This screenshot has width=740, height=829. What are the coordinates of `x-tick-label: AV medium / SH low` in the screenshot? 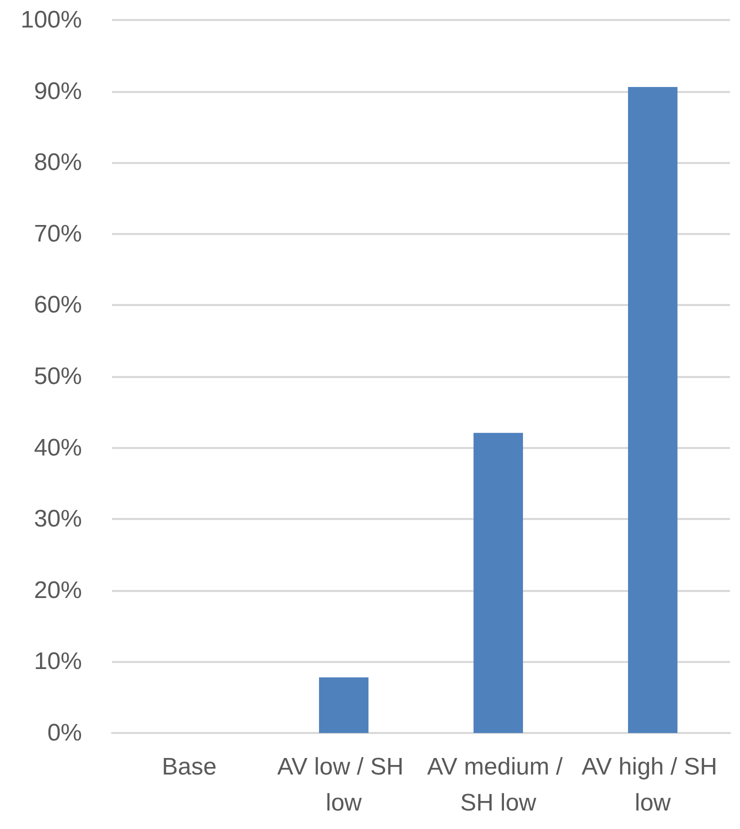 It's located at (498, 785).